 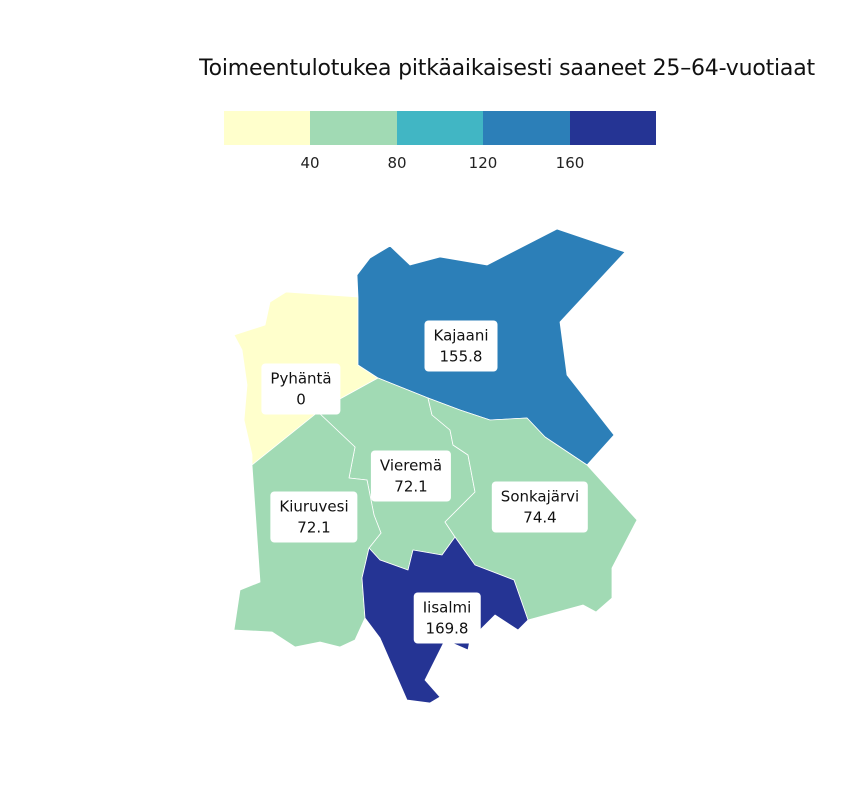 What do you see at coordinates (411, 486) in the screenshot?
I see `label-vierema-value: 72.1` at bounding box center [411, 486].